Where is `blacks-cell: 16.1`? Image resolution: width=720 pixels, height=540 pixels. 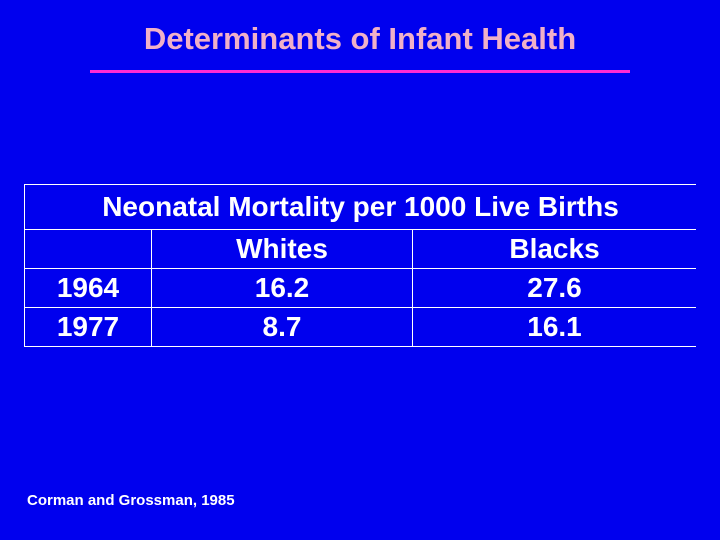
blacks-cell: 16.1 is located at coordinates (553, 327).